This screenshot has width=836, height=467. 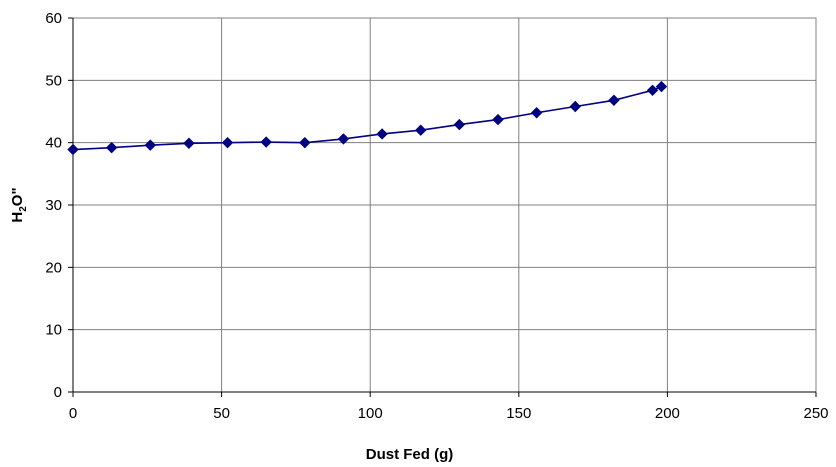 I want to click on y-tick-label: 40, so click(x=53, y=143).